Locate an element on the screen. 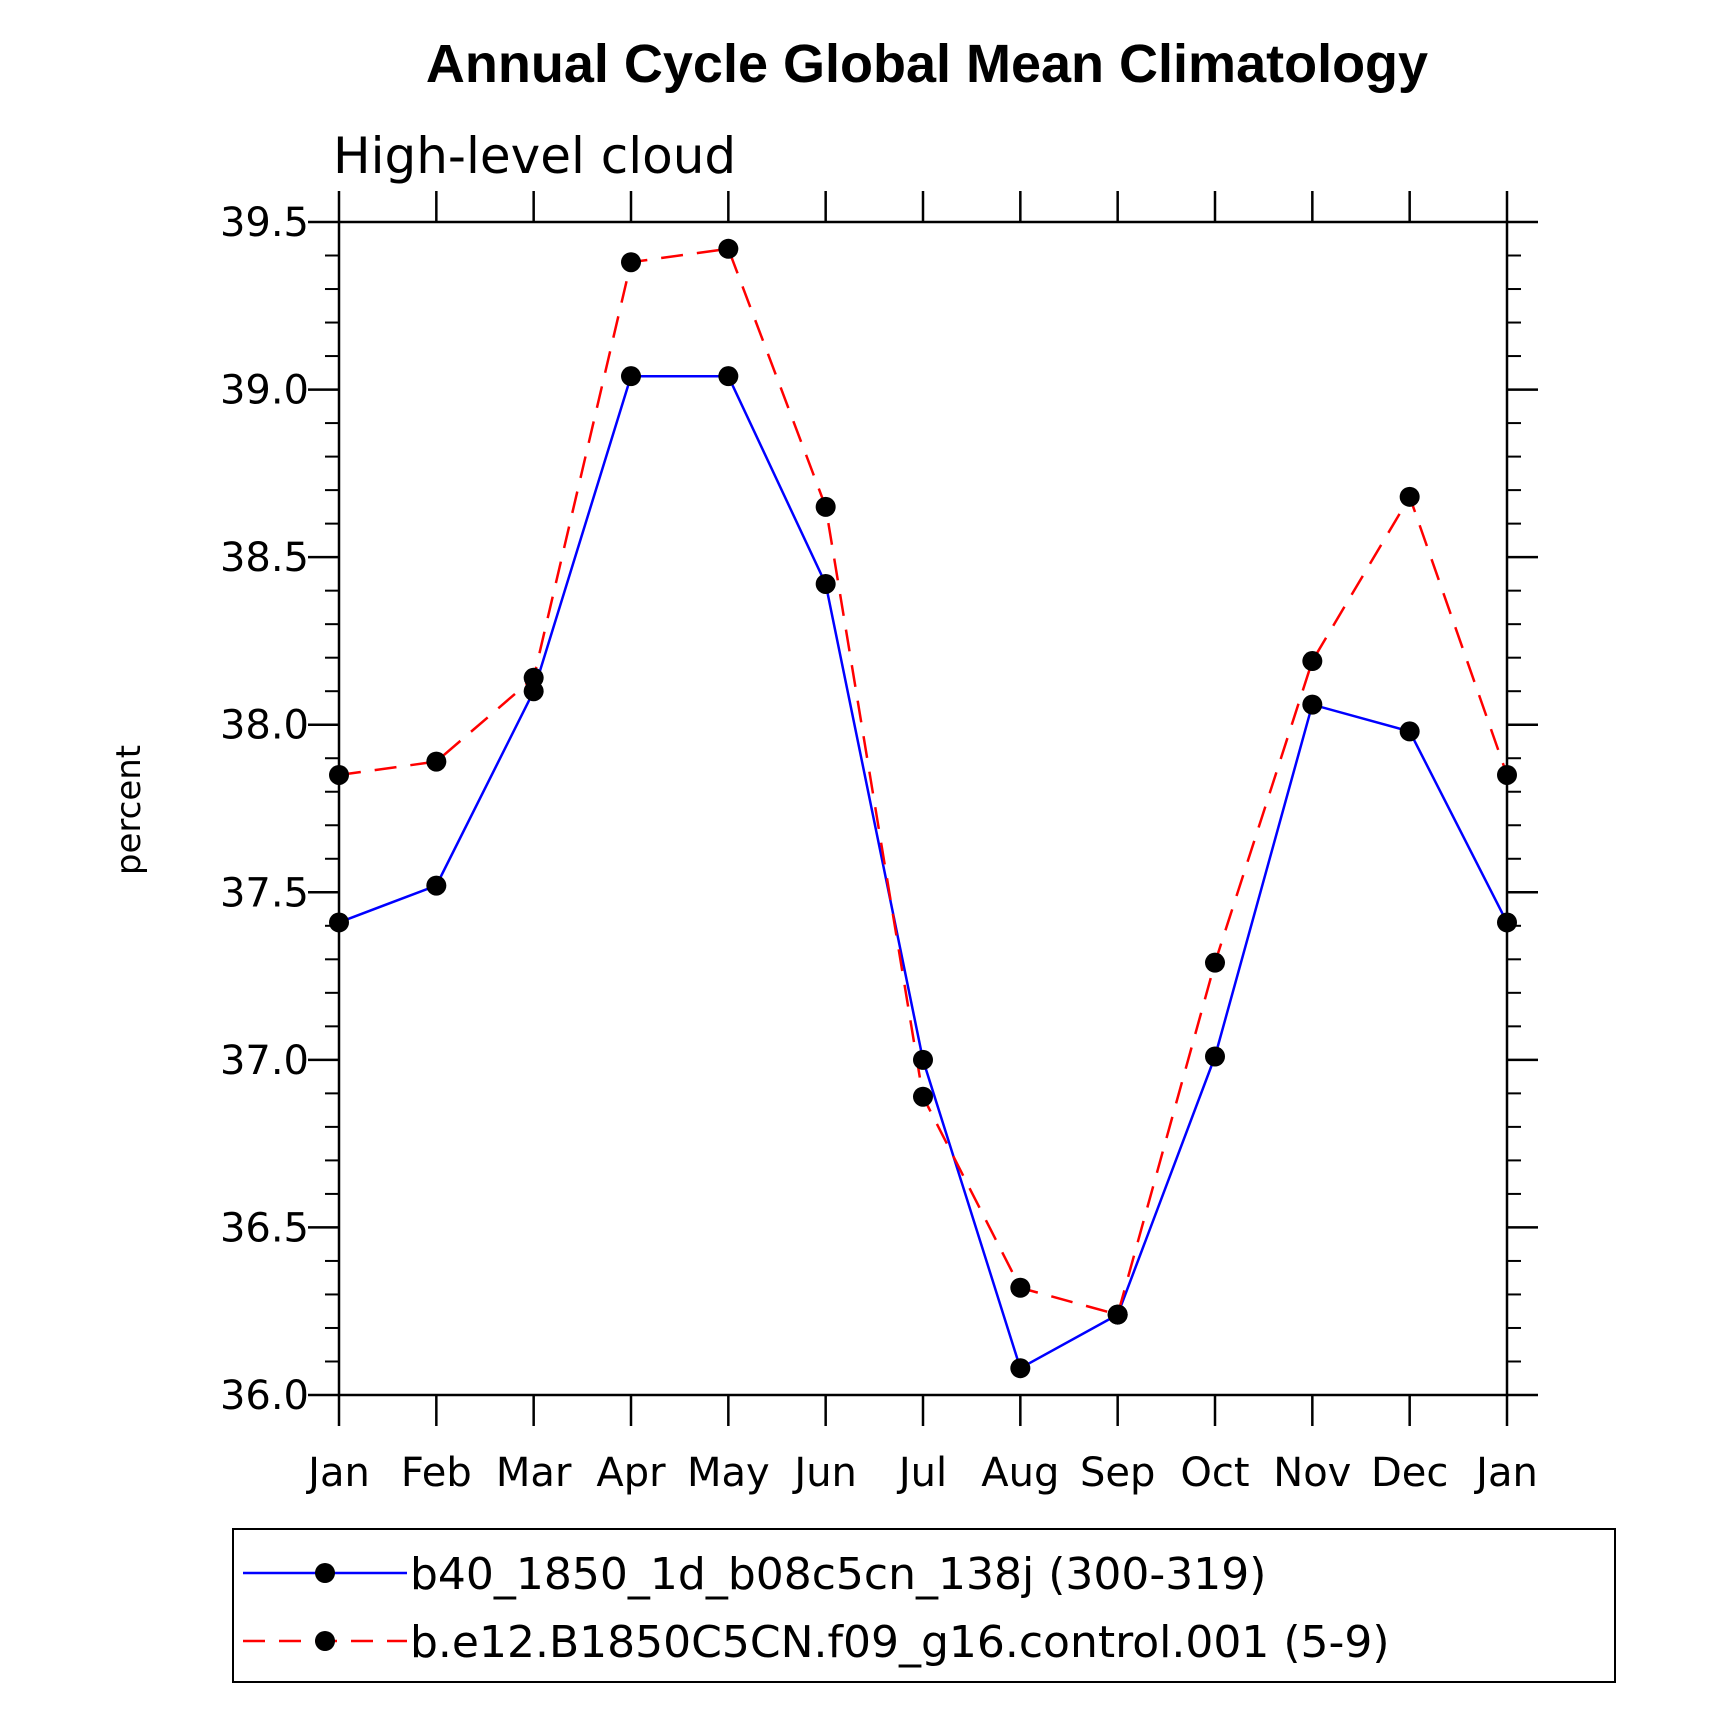 Image resolution: width=1710 pixels, height=1713 pixels. y-axis-label: percent is located at coordinates (129, 810).